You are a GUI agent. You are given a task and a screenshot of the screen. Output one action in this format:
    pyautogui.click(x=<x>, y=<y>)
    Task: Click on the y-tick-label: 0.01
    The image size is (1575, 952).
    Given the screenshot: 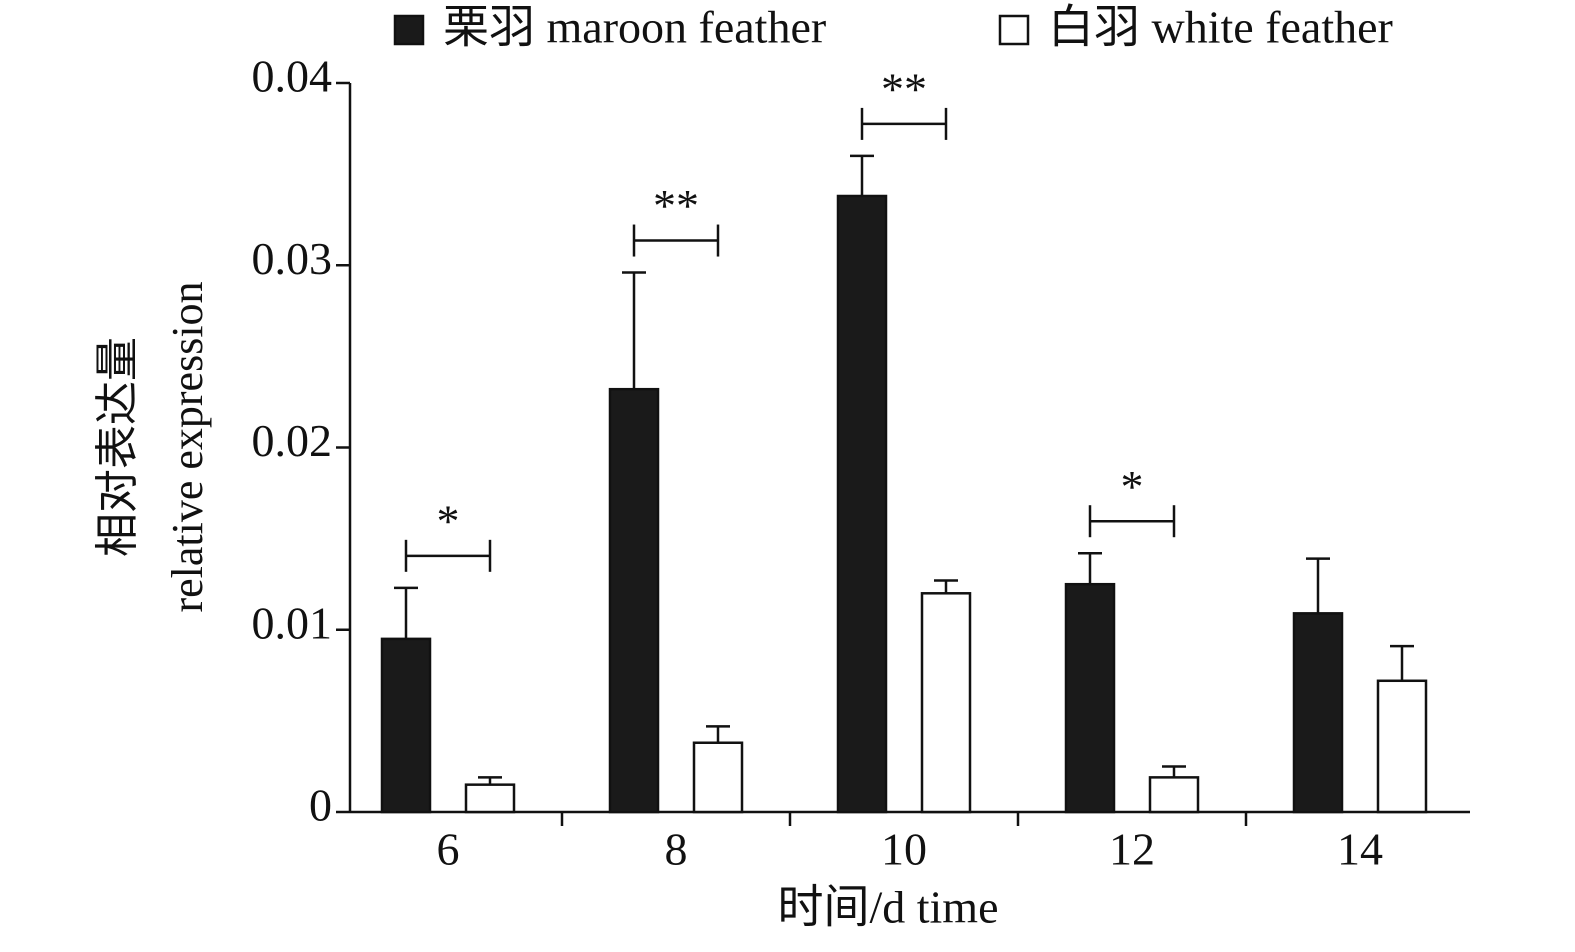 What is the action you would take?
    pyautogui.click(x=292, y=622)
    